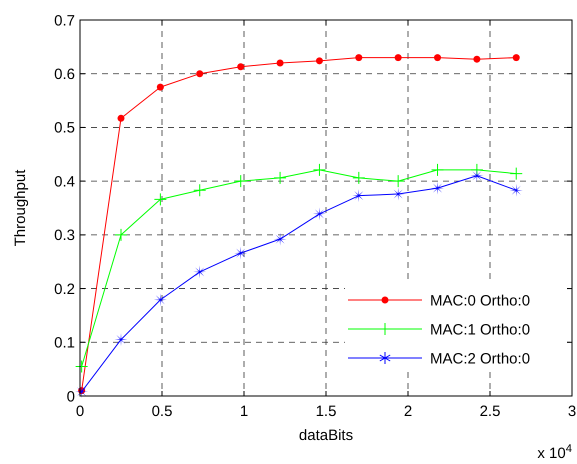 This screenshot has width=577, height=464. I want to click on x-tick-label: 0.5, so click(162, 411).